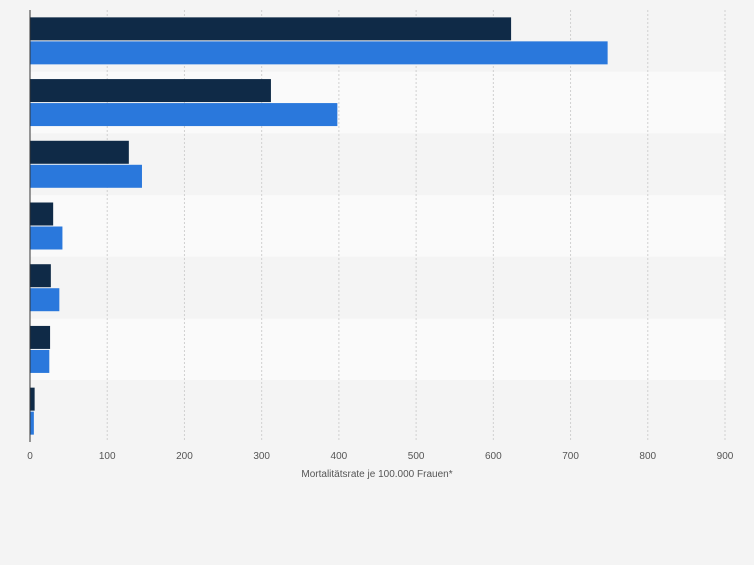  Describe the element at coordinates (184, 456) in the screenshot. I see `x-tick-200: 200` at that location.